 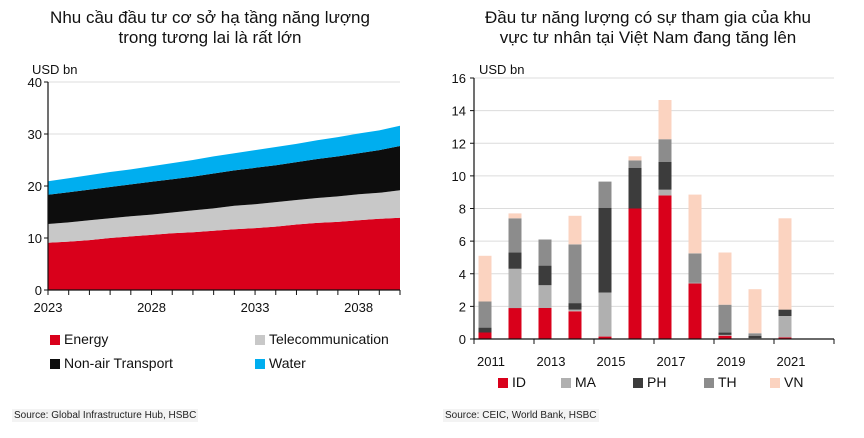 What do you see at coordinates (605, 194) in the screenshot?
I see `bar-th-2015` at bounding box center [605, 194].